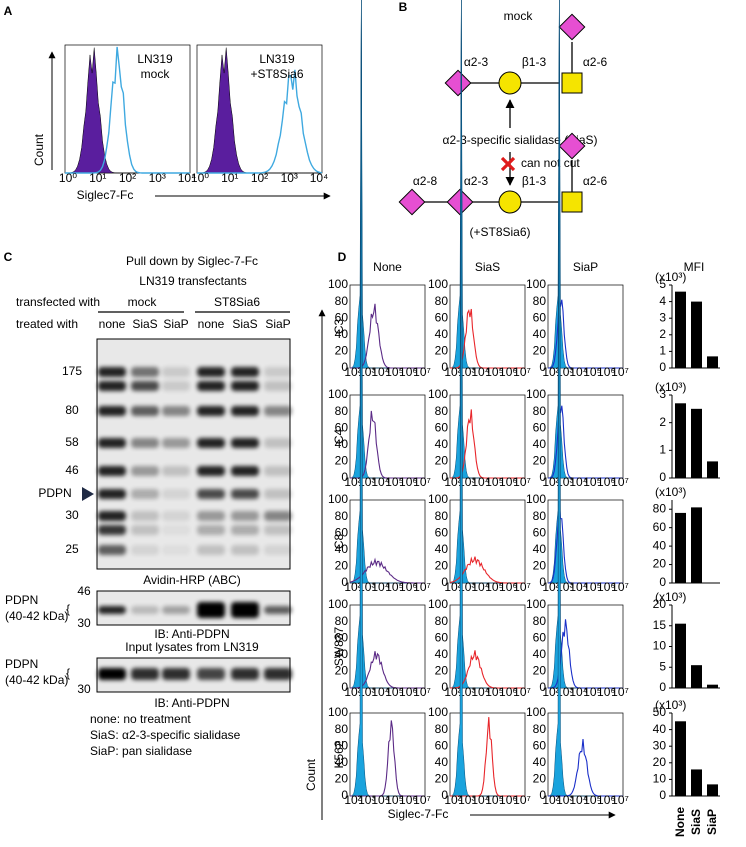 The width and height of the screenshot is (746, 847). What do you see at coordinates (662, 334) in the screenshot?
I see `y-tick-label: 2` at bounding box center [662, 334].